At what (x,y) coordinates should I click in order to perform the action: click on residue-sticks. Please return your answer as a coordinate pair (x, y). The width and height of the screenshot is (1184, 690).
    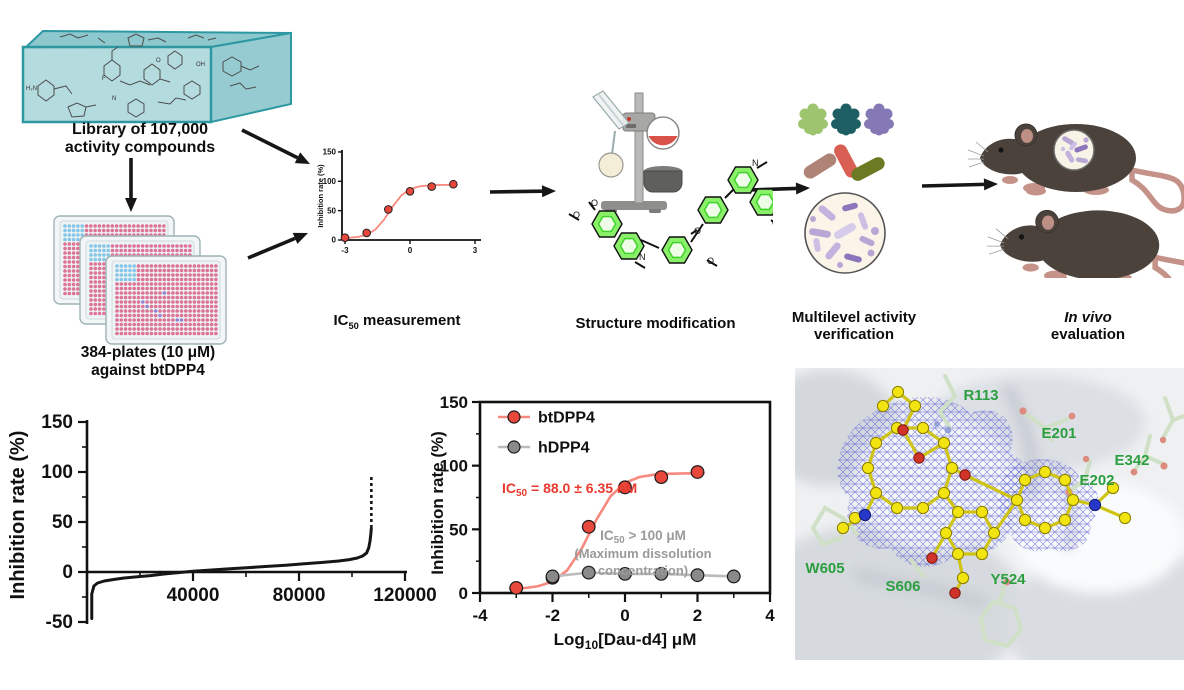
    Looking at the image, I should click on (997, 511).